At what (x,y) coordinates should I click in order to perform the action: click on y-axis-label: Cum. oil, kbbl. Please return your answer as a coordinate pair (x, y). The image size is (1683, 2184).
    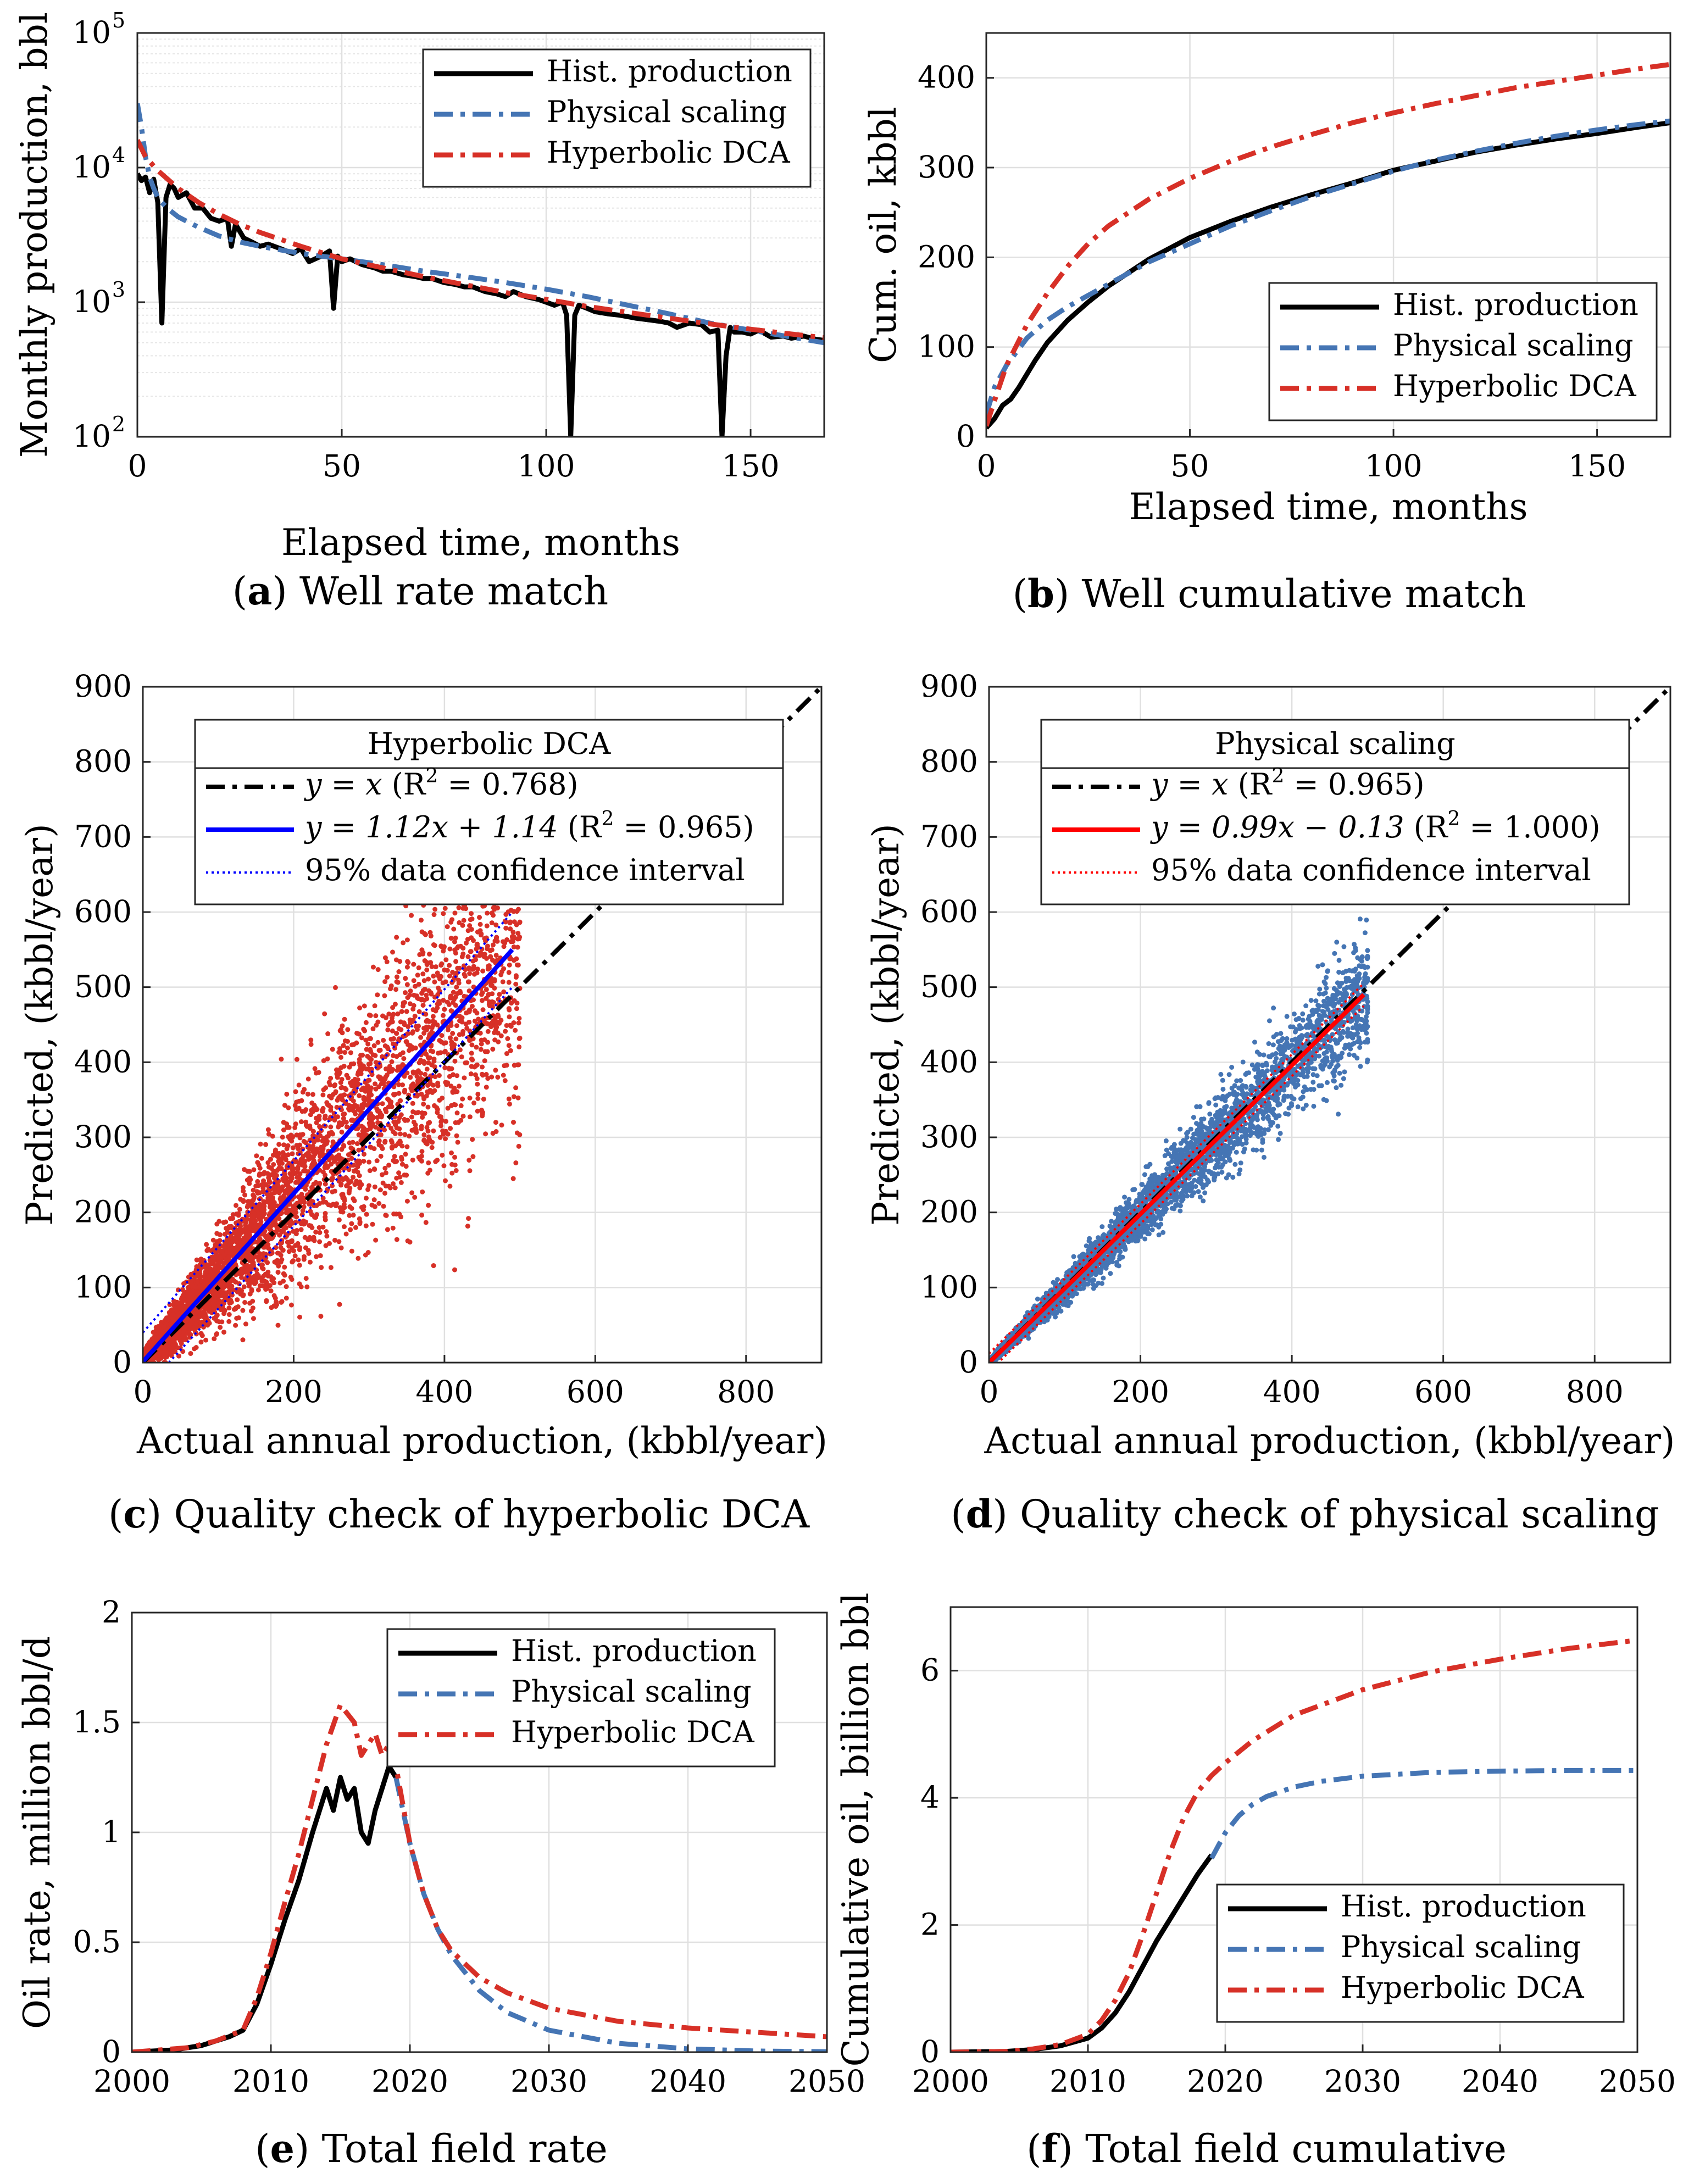
    Looking at the image, I should click on (883, 235).